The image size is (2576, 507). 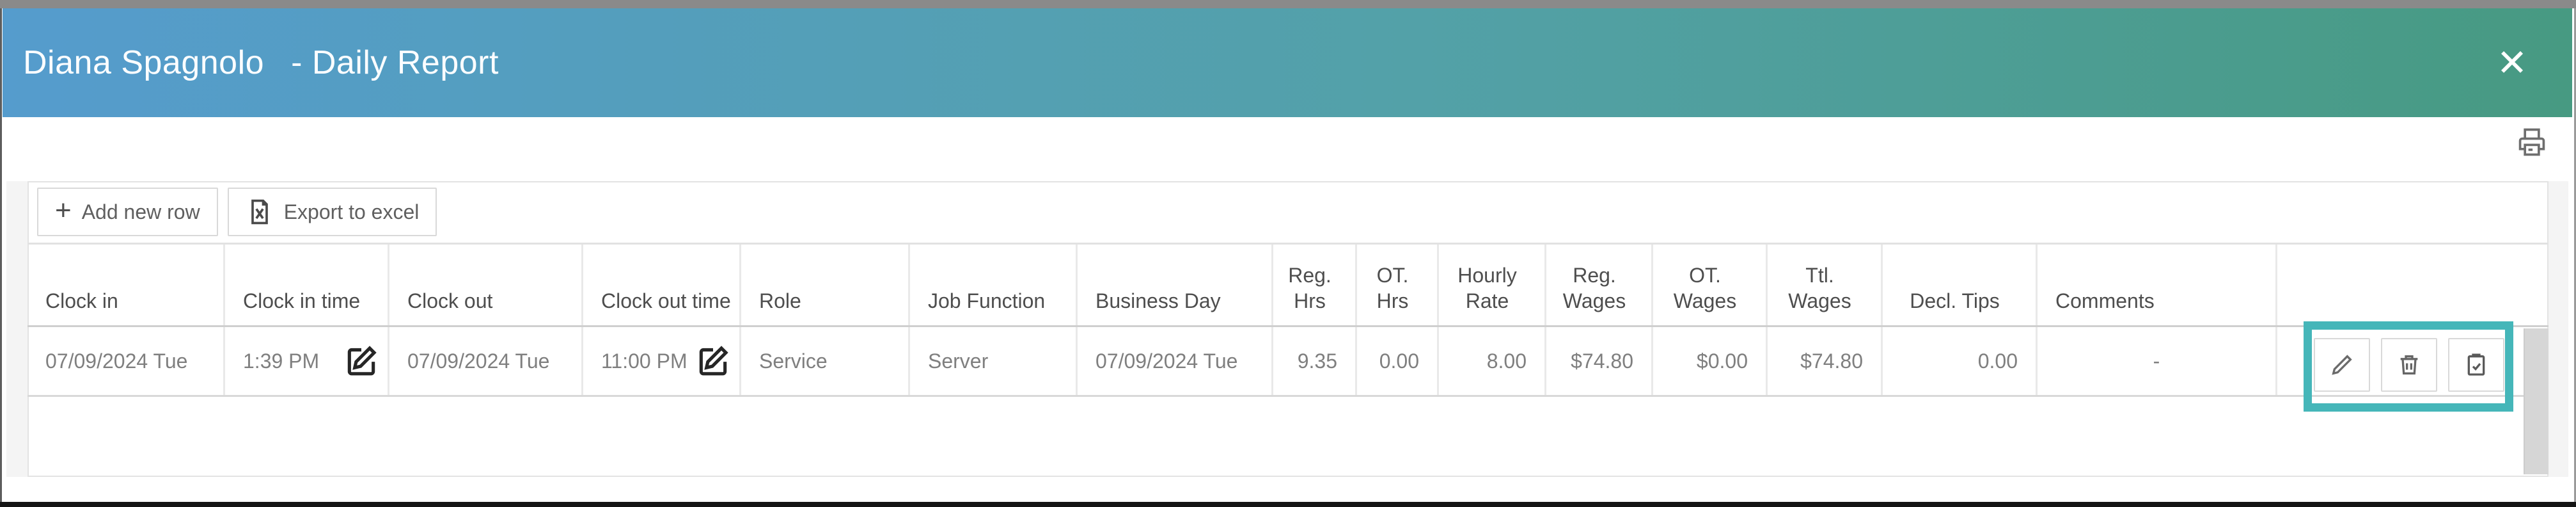 What do you see at coordinates (1492, 361) in the screenshot?
I see `cell-hourly-rate: 8.00` at bounding box center [1492, 361].